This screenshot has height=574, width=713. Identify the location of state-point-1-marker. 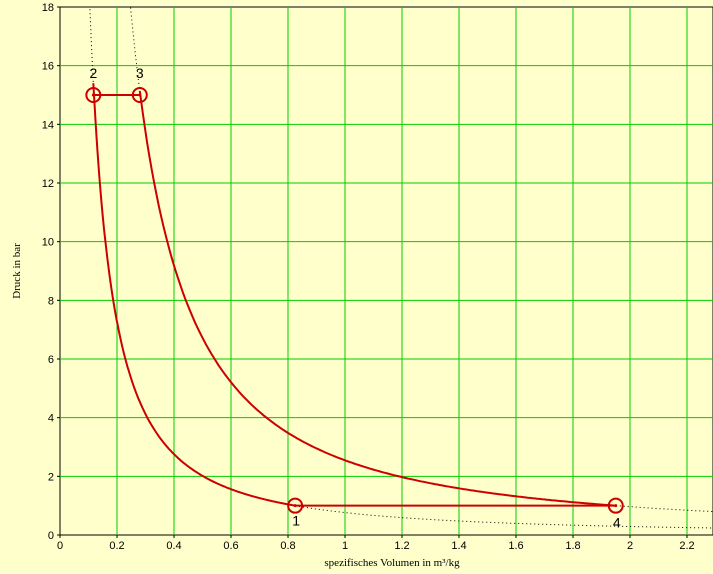
(295, 505).